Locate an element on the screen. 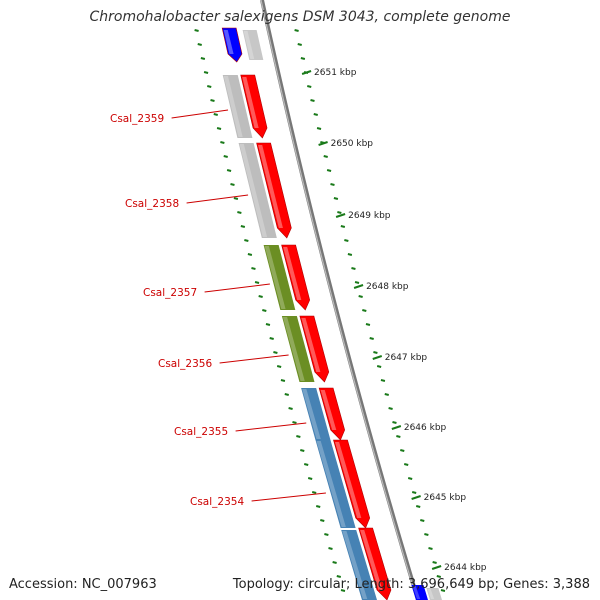 The image size is (600, 600). scale-label: 2647 kbp is located at coordinates (406, 358).